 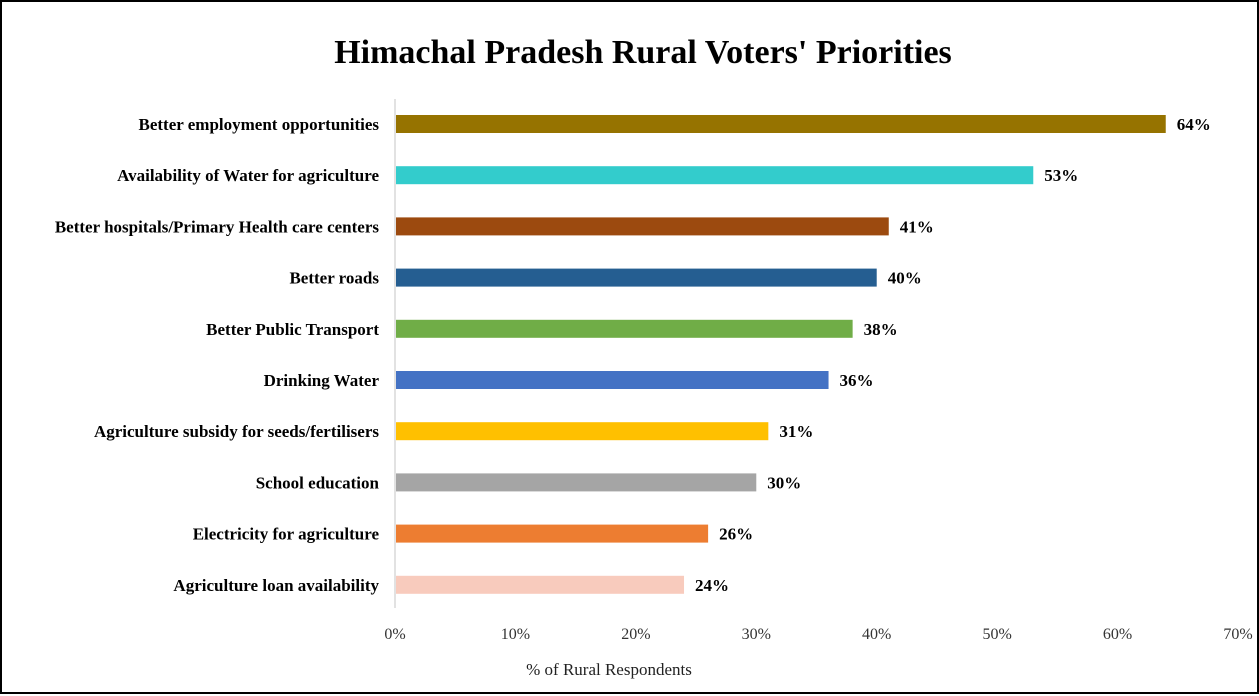 What do you see at coordinates (1117, 634) in the screenshot?
I see `x-tick-label: 60%` at bounding box center [1117, 634].